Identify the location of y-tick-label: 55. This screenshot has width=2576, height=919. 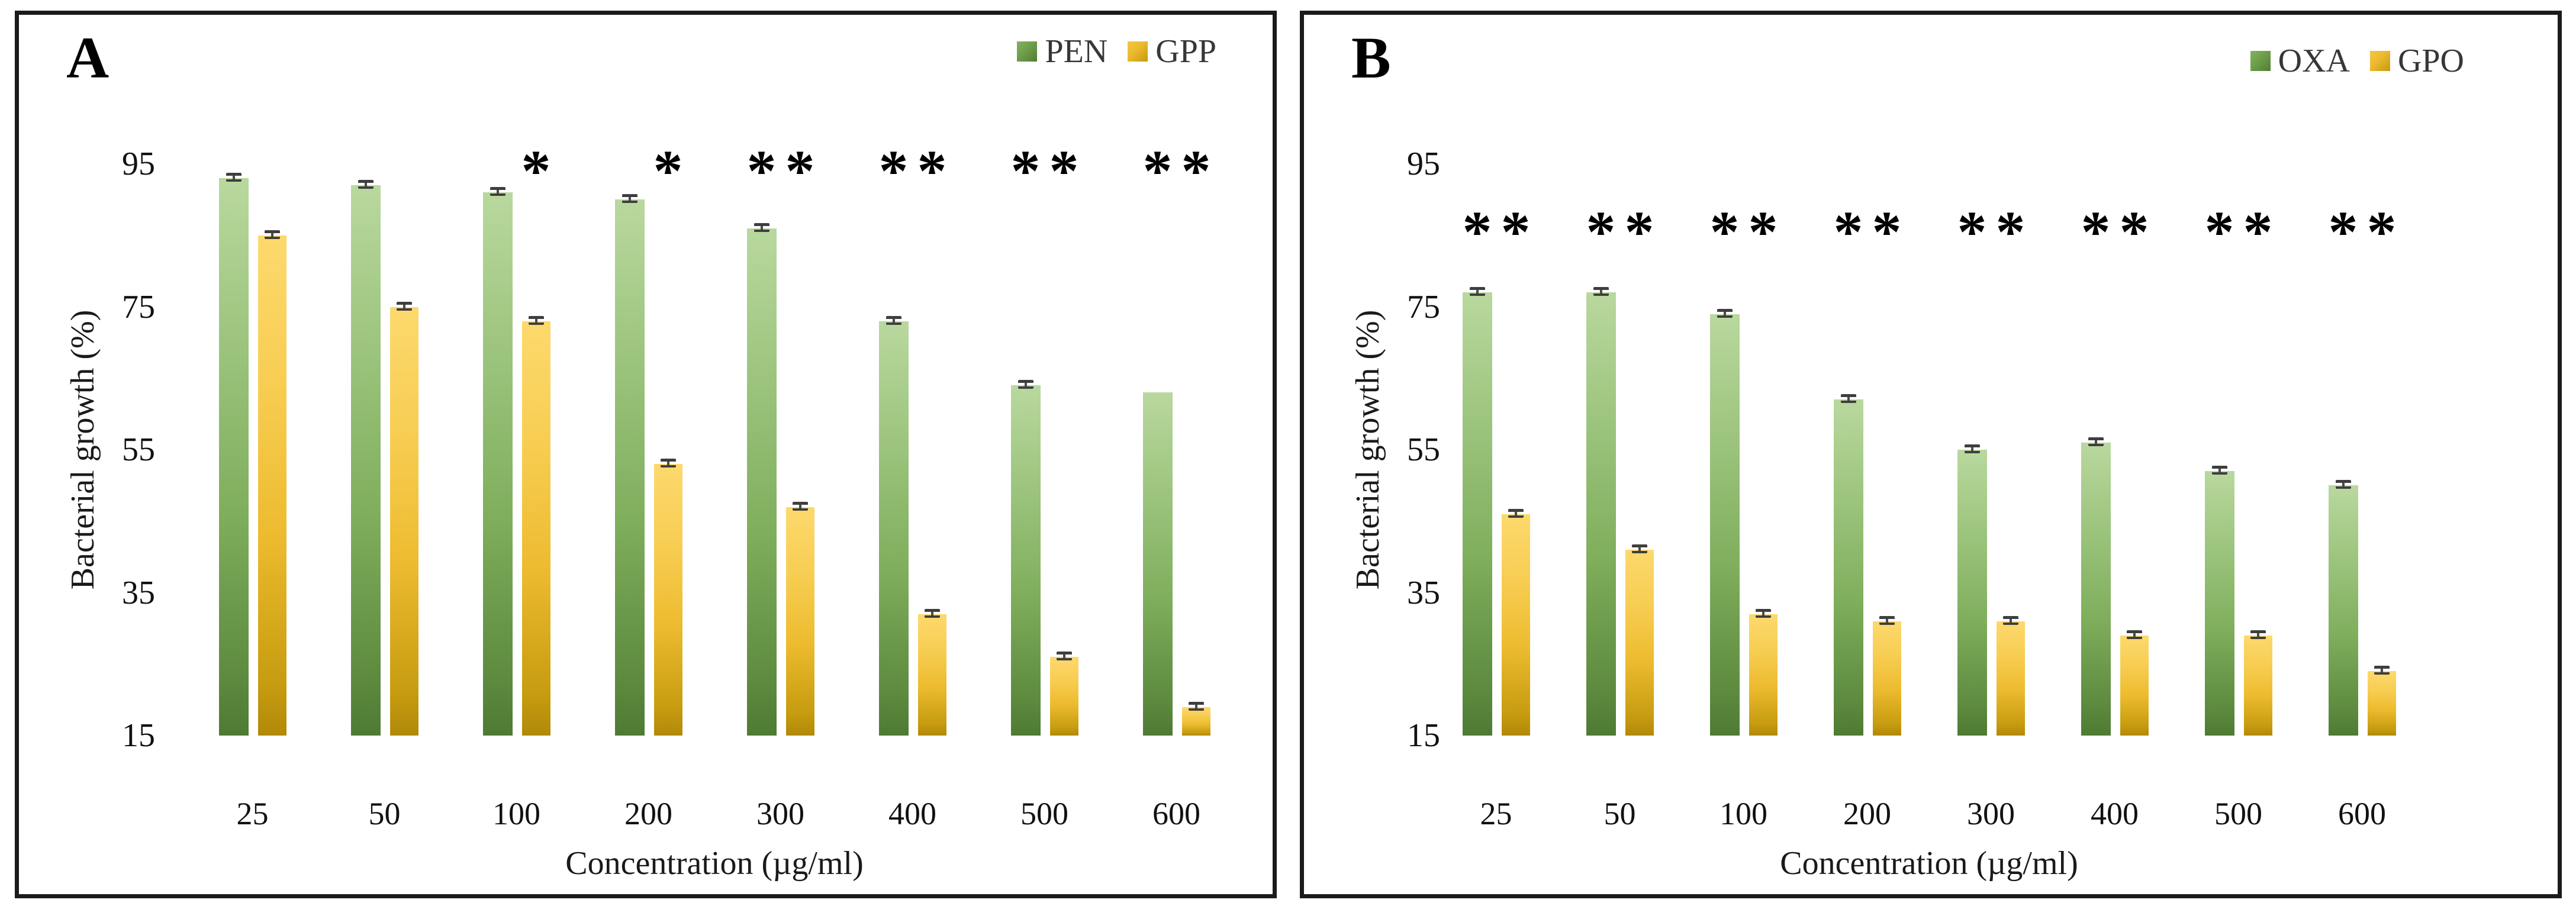
(1424, 450).